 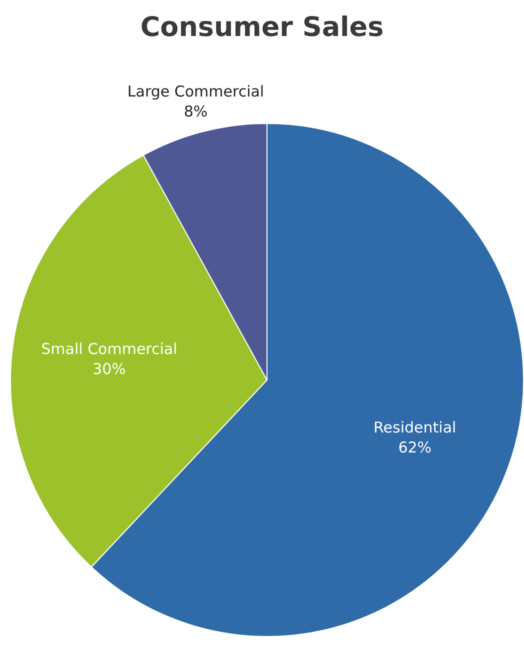 What do you see at coordinates (415, 427) in the screenshot?
I see `slice-label: Residential` at bounding box center [415, 427].